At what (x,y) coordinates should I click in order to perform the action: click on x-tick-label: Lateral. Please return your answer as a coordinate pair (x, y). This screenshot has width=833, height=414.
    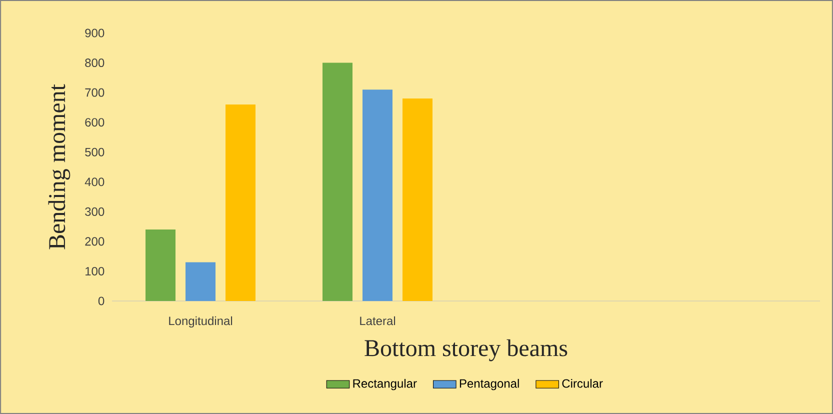
    Looking at the image, I should click on (378, 321).